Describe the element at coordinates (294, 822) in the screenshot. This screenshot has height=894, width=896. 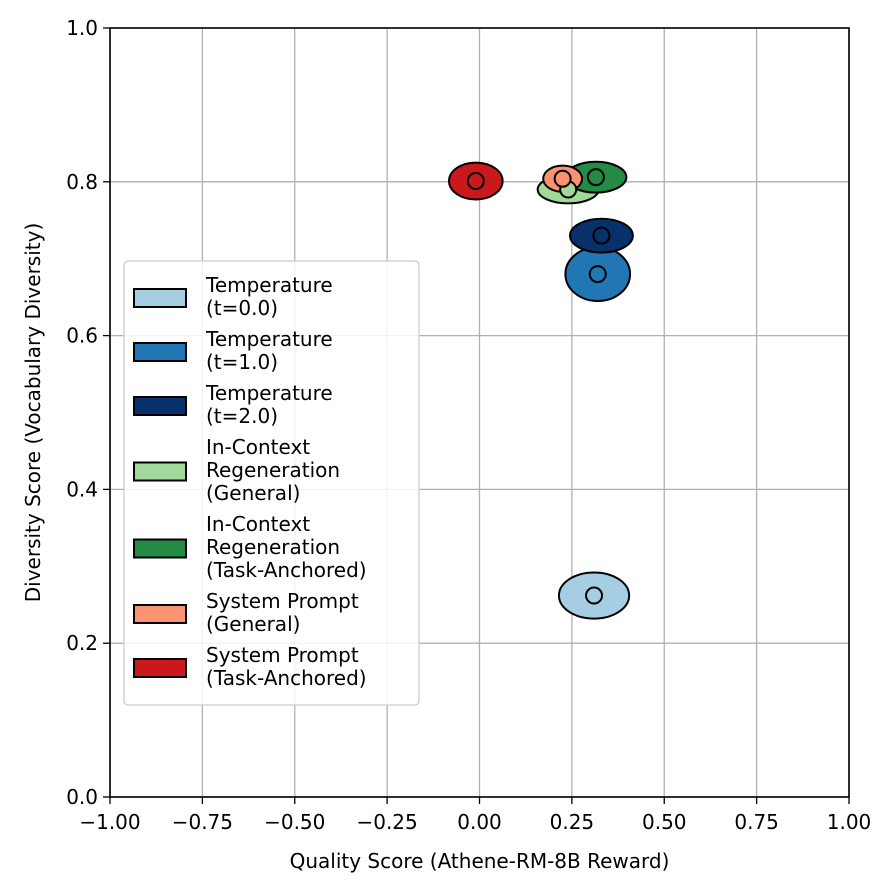
I see `x-tick-label: −0.50` at that location.